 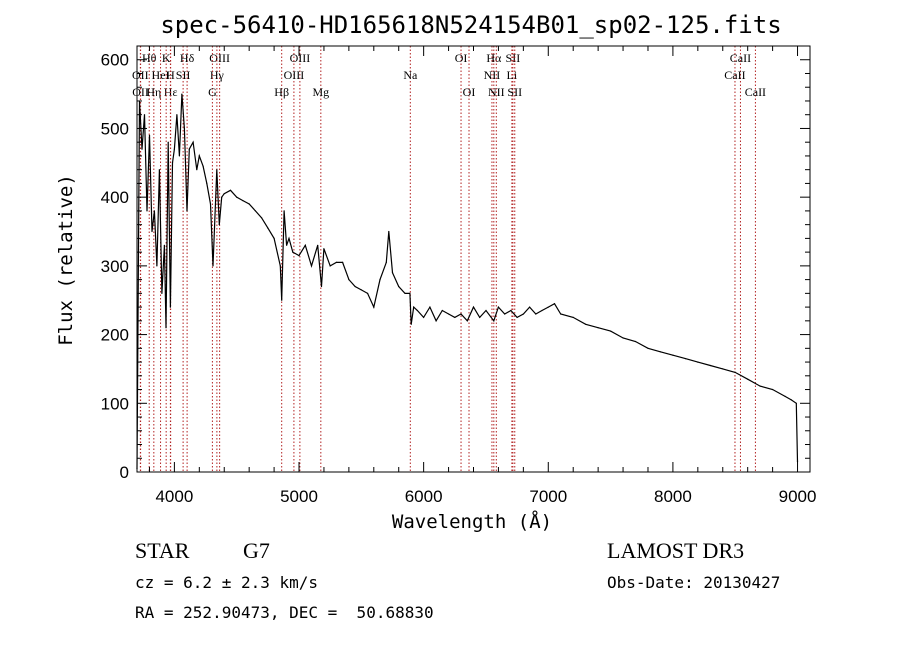 I want to click on line-label-18: OI, so click(x=461, y=58).